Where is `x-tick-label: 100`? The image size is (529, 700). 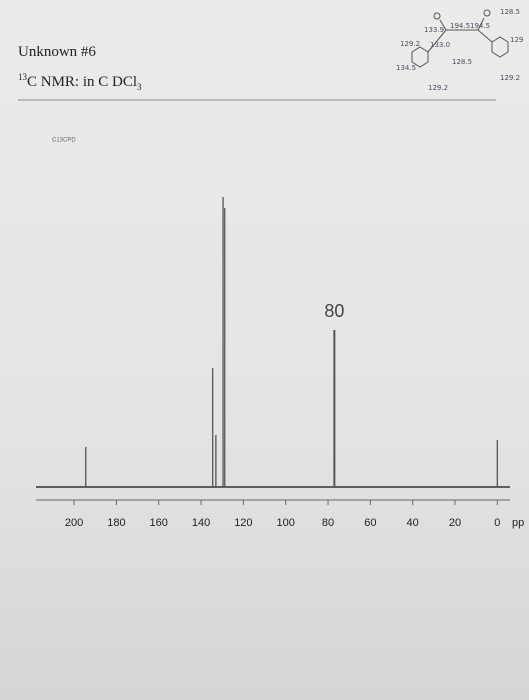
x-tick-label: 100 is located at coordinates (286, 523).